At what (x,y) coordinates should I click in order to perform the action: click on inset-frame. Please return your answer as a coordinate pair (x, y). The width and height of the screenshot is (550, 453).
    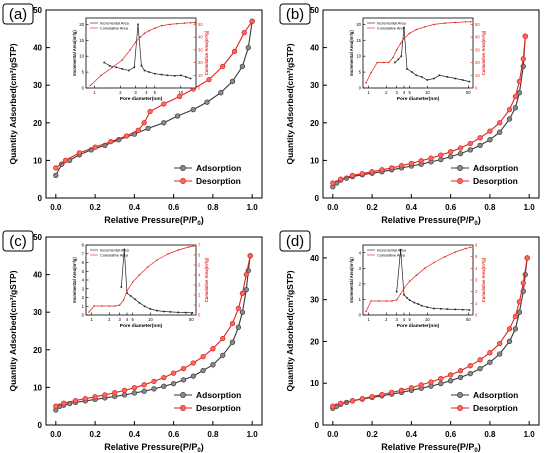
    Looking at the image, I should click on (141, 53).